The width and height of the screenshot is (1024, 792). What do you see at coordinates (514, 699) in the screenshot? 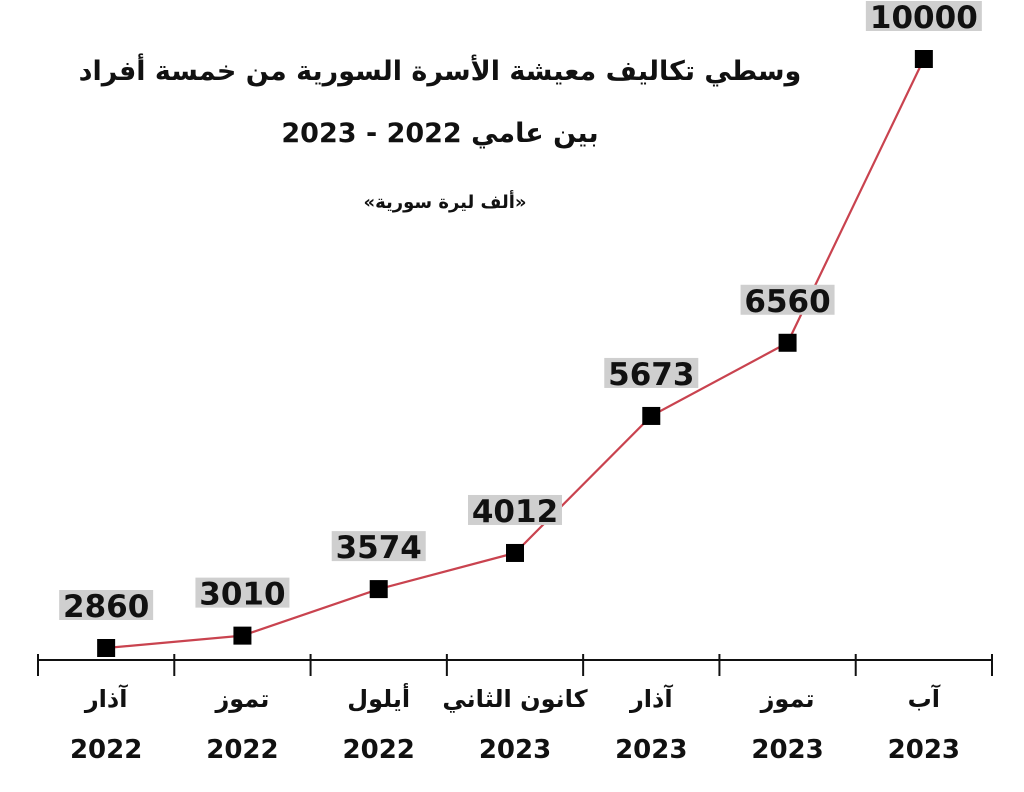
I see `x-tick-label-month: كانون الثاني` at bounding box center [514, 699].